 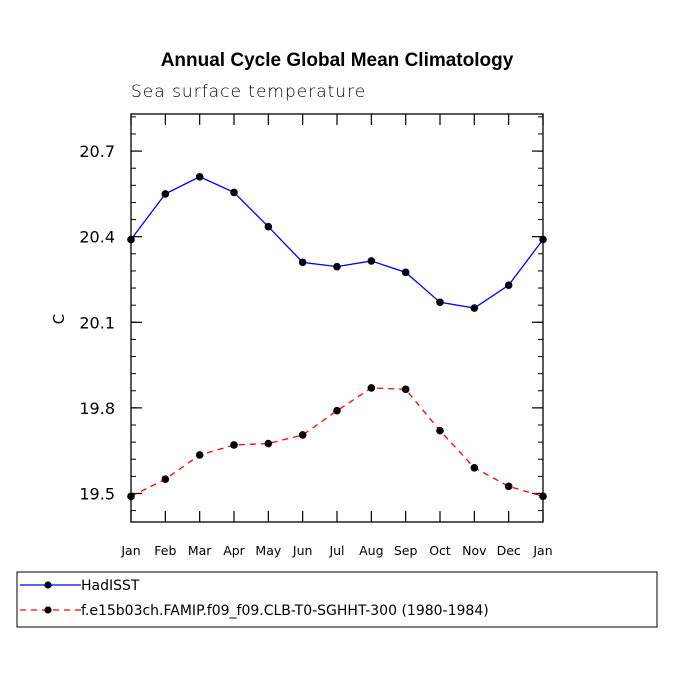 What do you see at coordinates (234, 550) in the screenshot?
I see `x-tick-label: Apr` at bounding box center [234, 550].